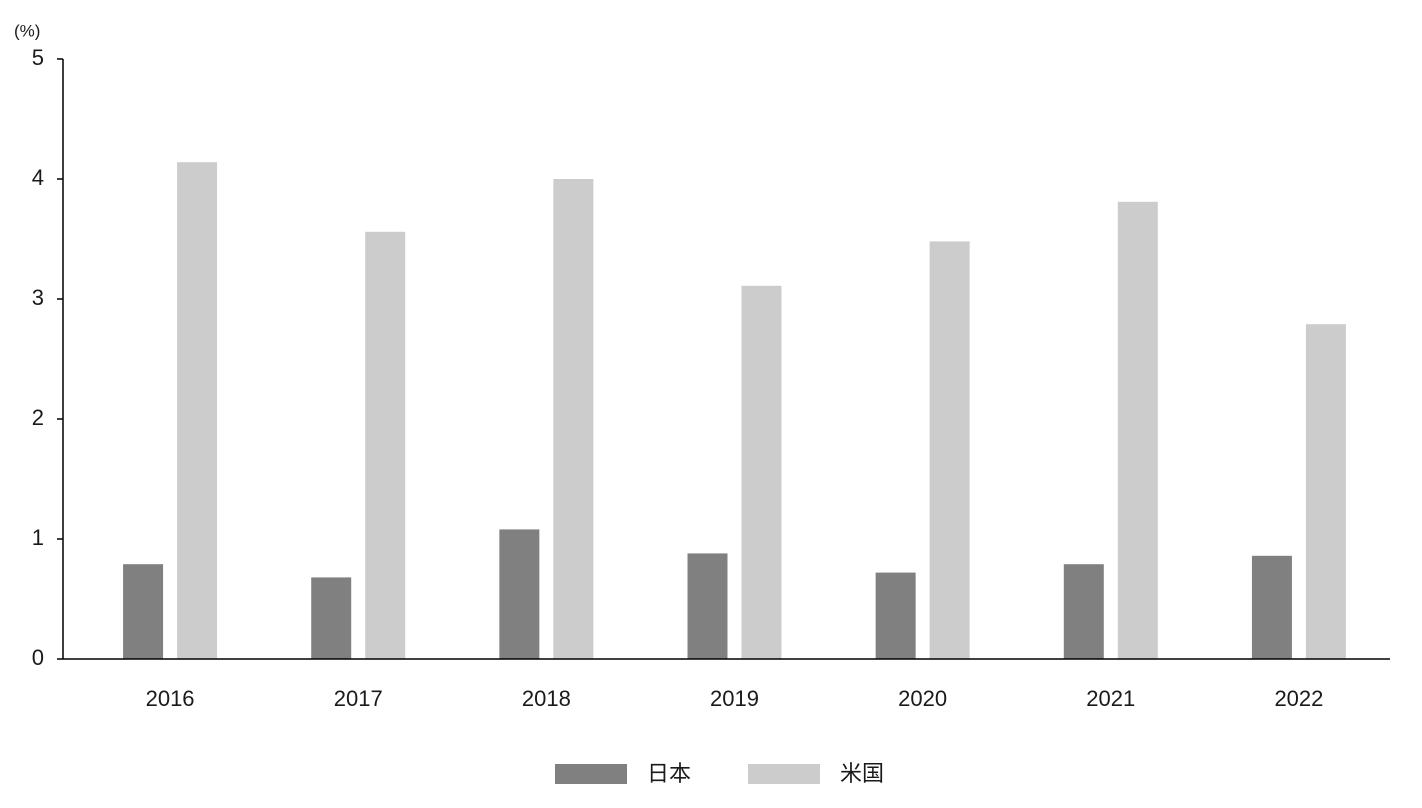 This screenshot has width=1422, height=808. I want to click on y-unit-label: (%), so click(27, 30).